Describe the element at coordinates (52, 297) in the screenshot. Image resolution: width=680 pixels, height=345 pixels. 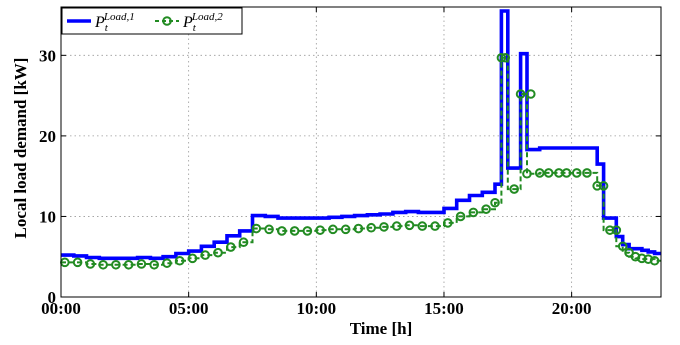
I see `y-tick-label-0: 0` at that location.